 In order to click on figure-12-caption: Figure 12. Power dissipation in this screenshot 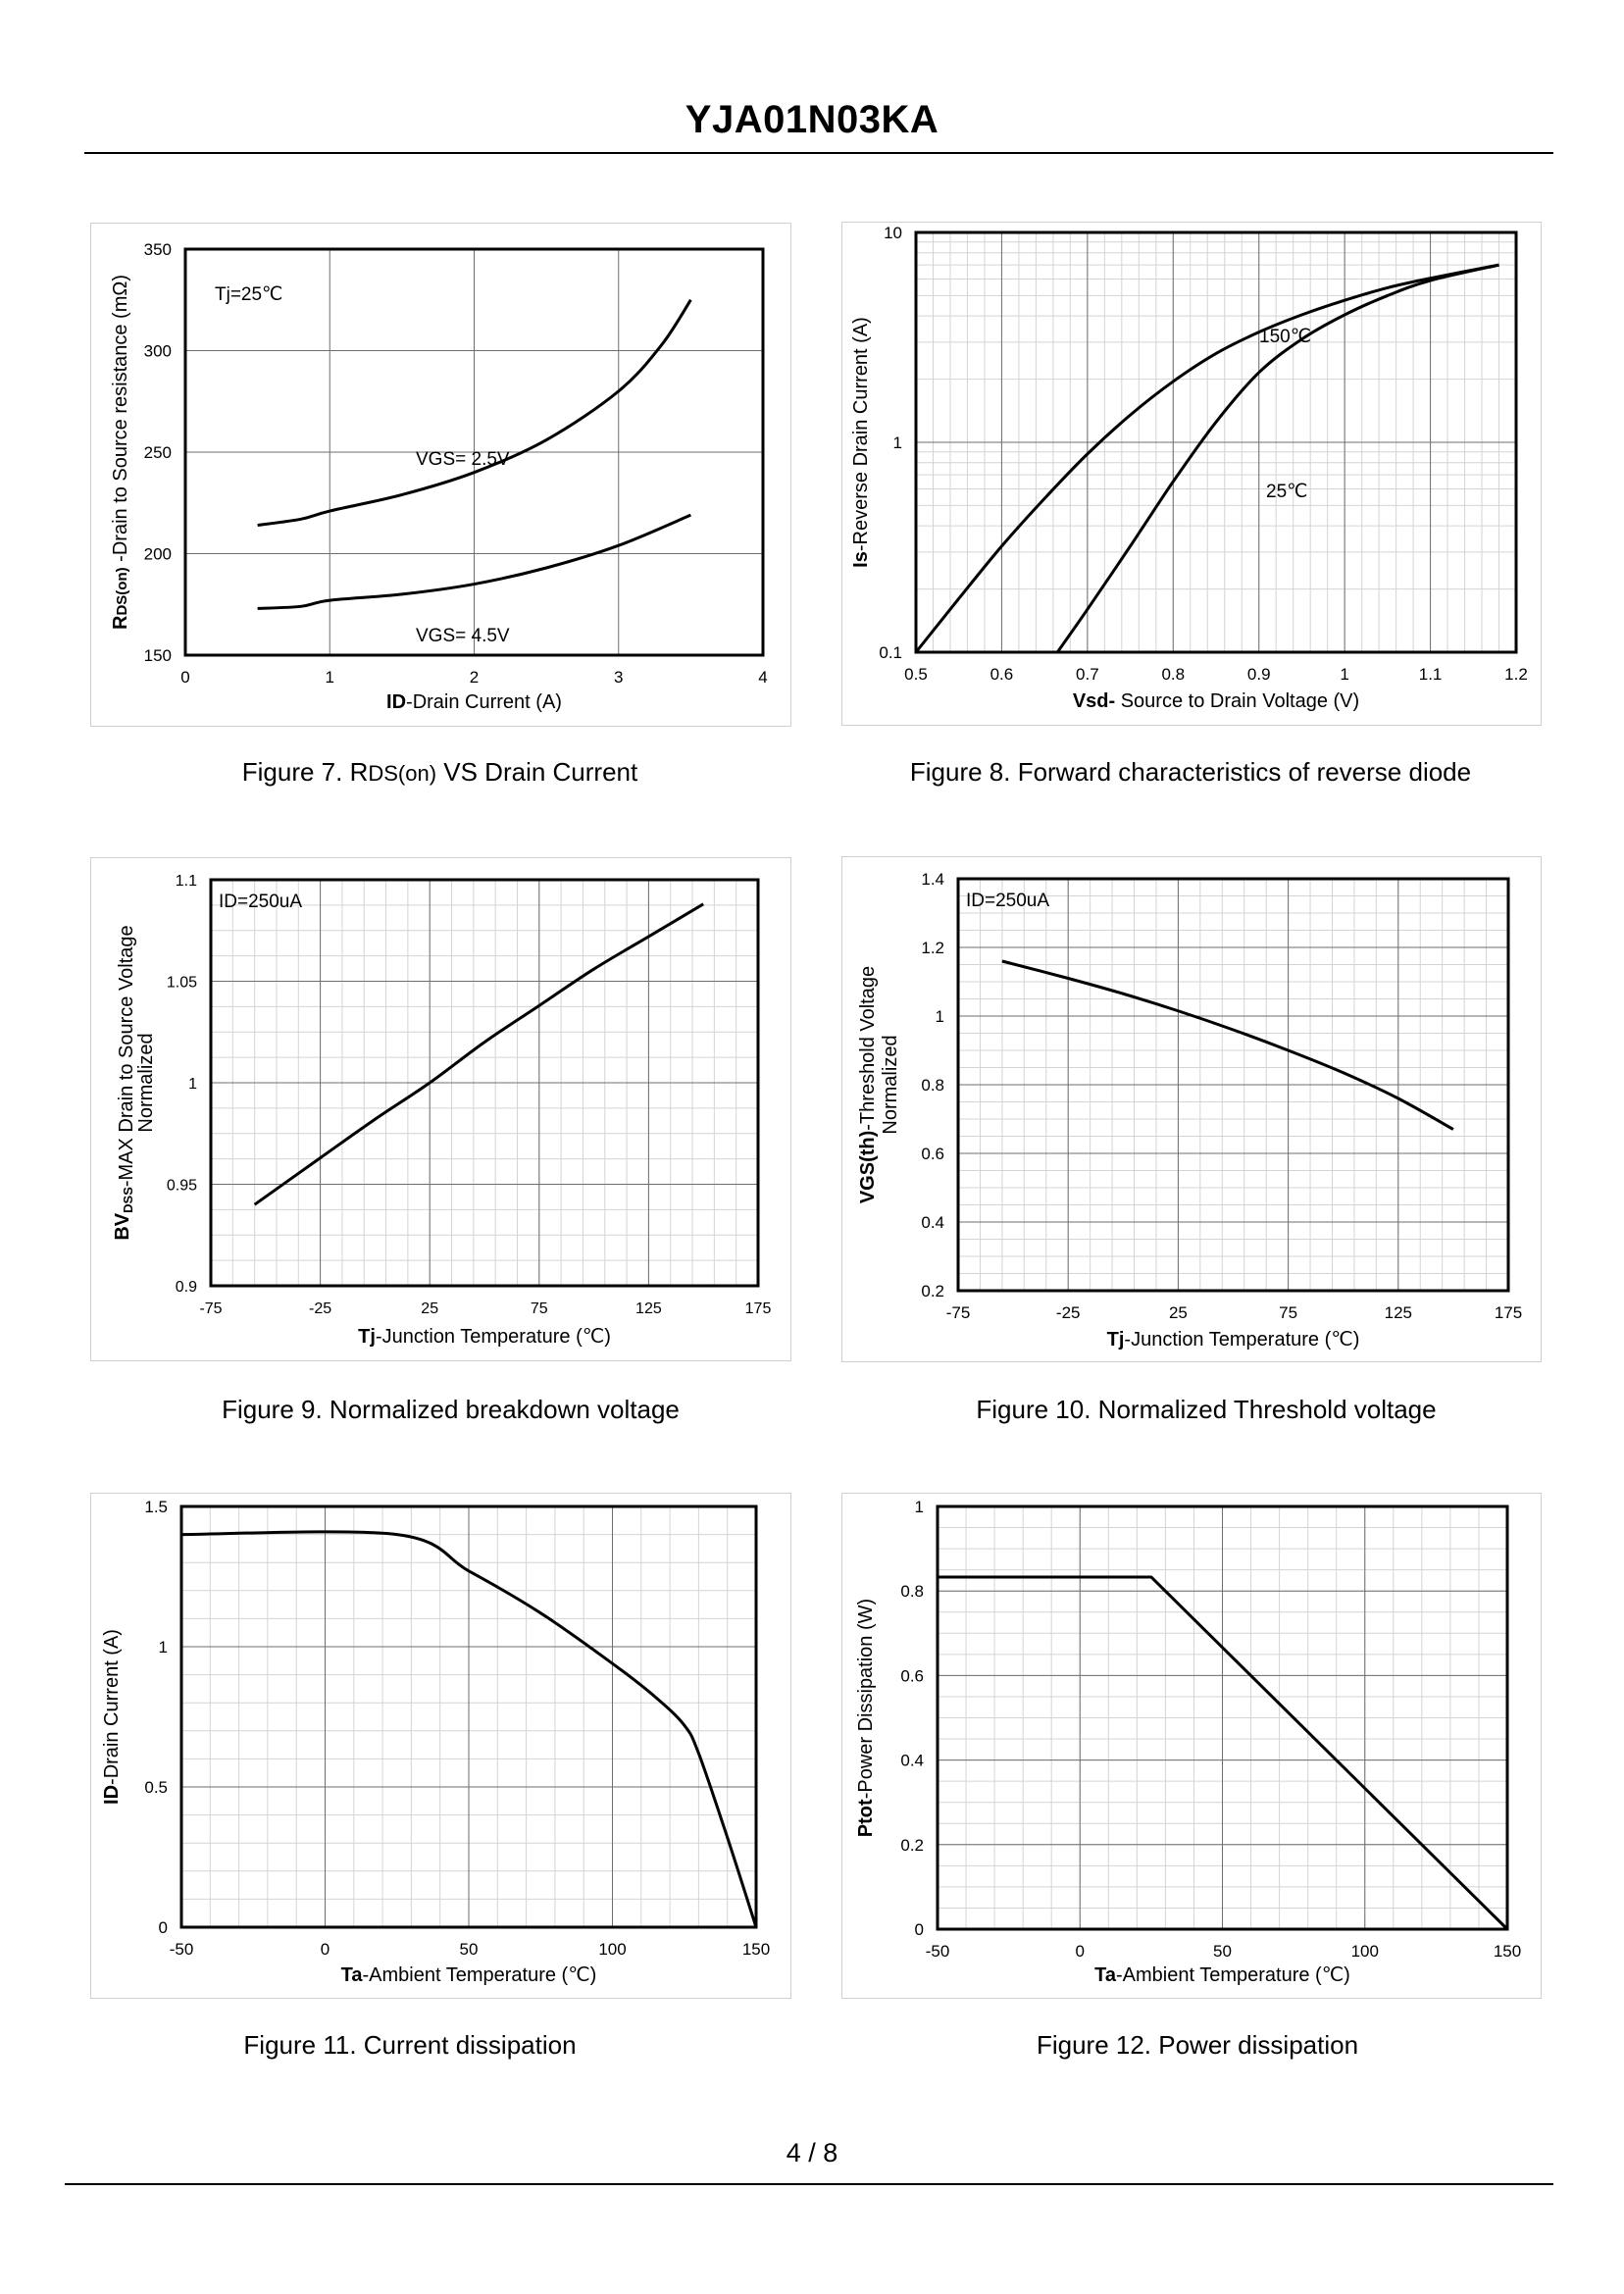, I will do `click(1197, 2045)`.